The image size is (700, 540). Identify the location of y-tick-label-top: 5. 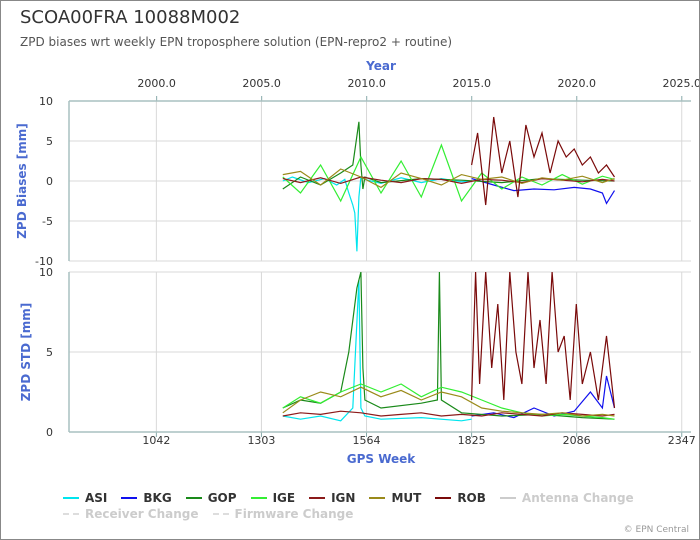
(49, 141).